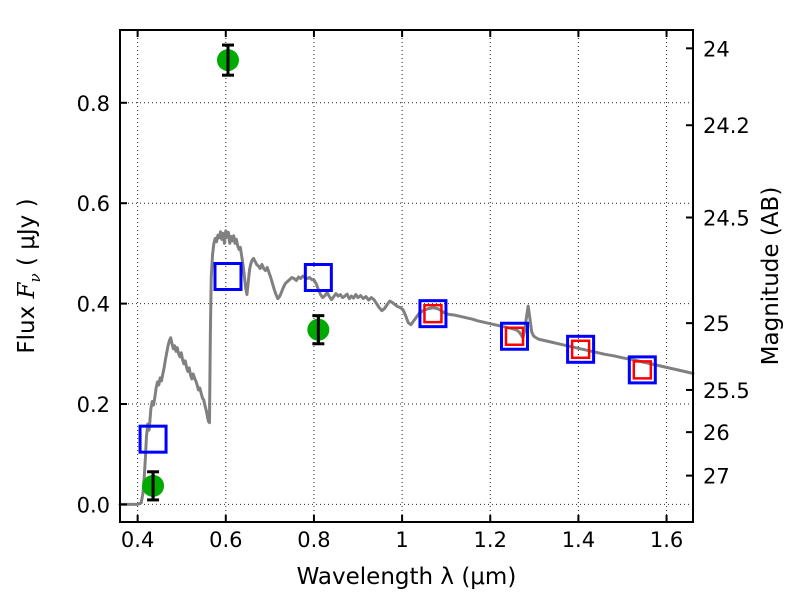 Image resolution: width=800 pixels, height=600 pixels. Describe the element at coordinates (726, 219) in the screenshot. I see `y2tick-label-2: 24.5` at that location.